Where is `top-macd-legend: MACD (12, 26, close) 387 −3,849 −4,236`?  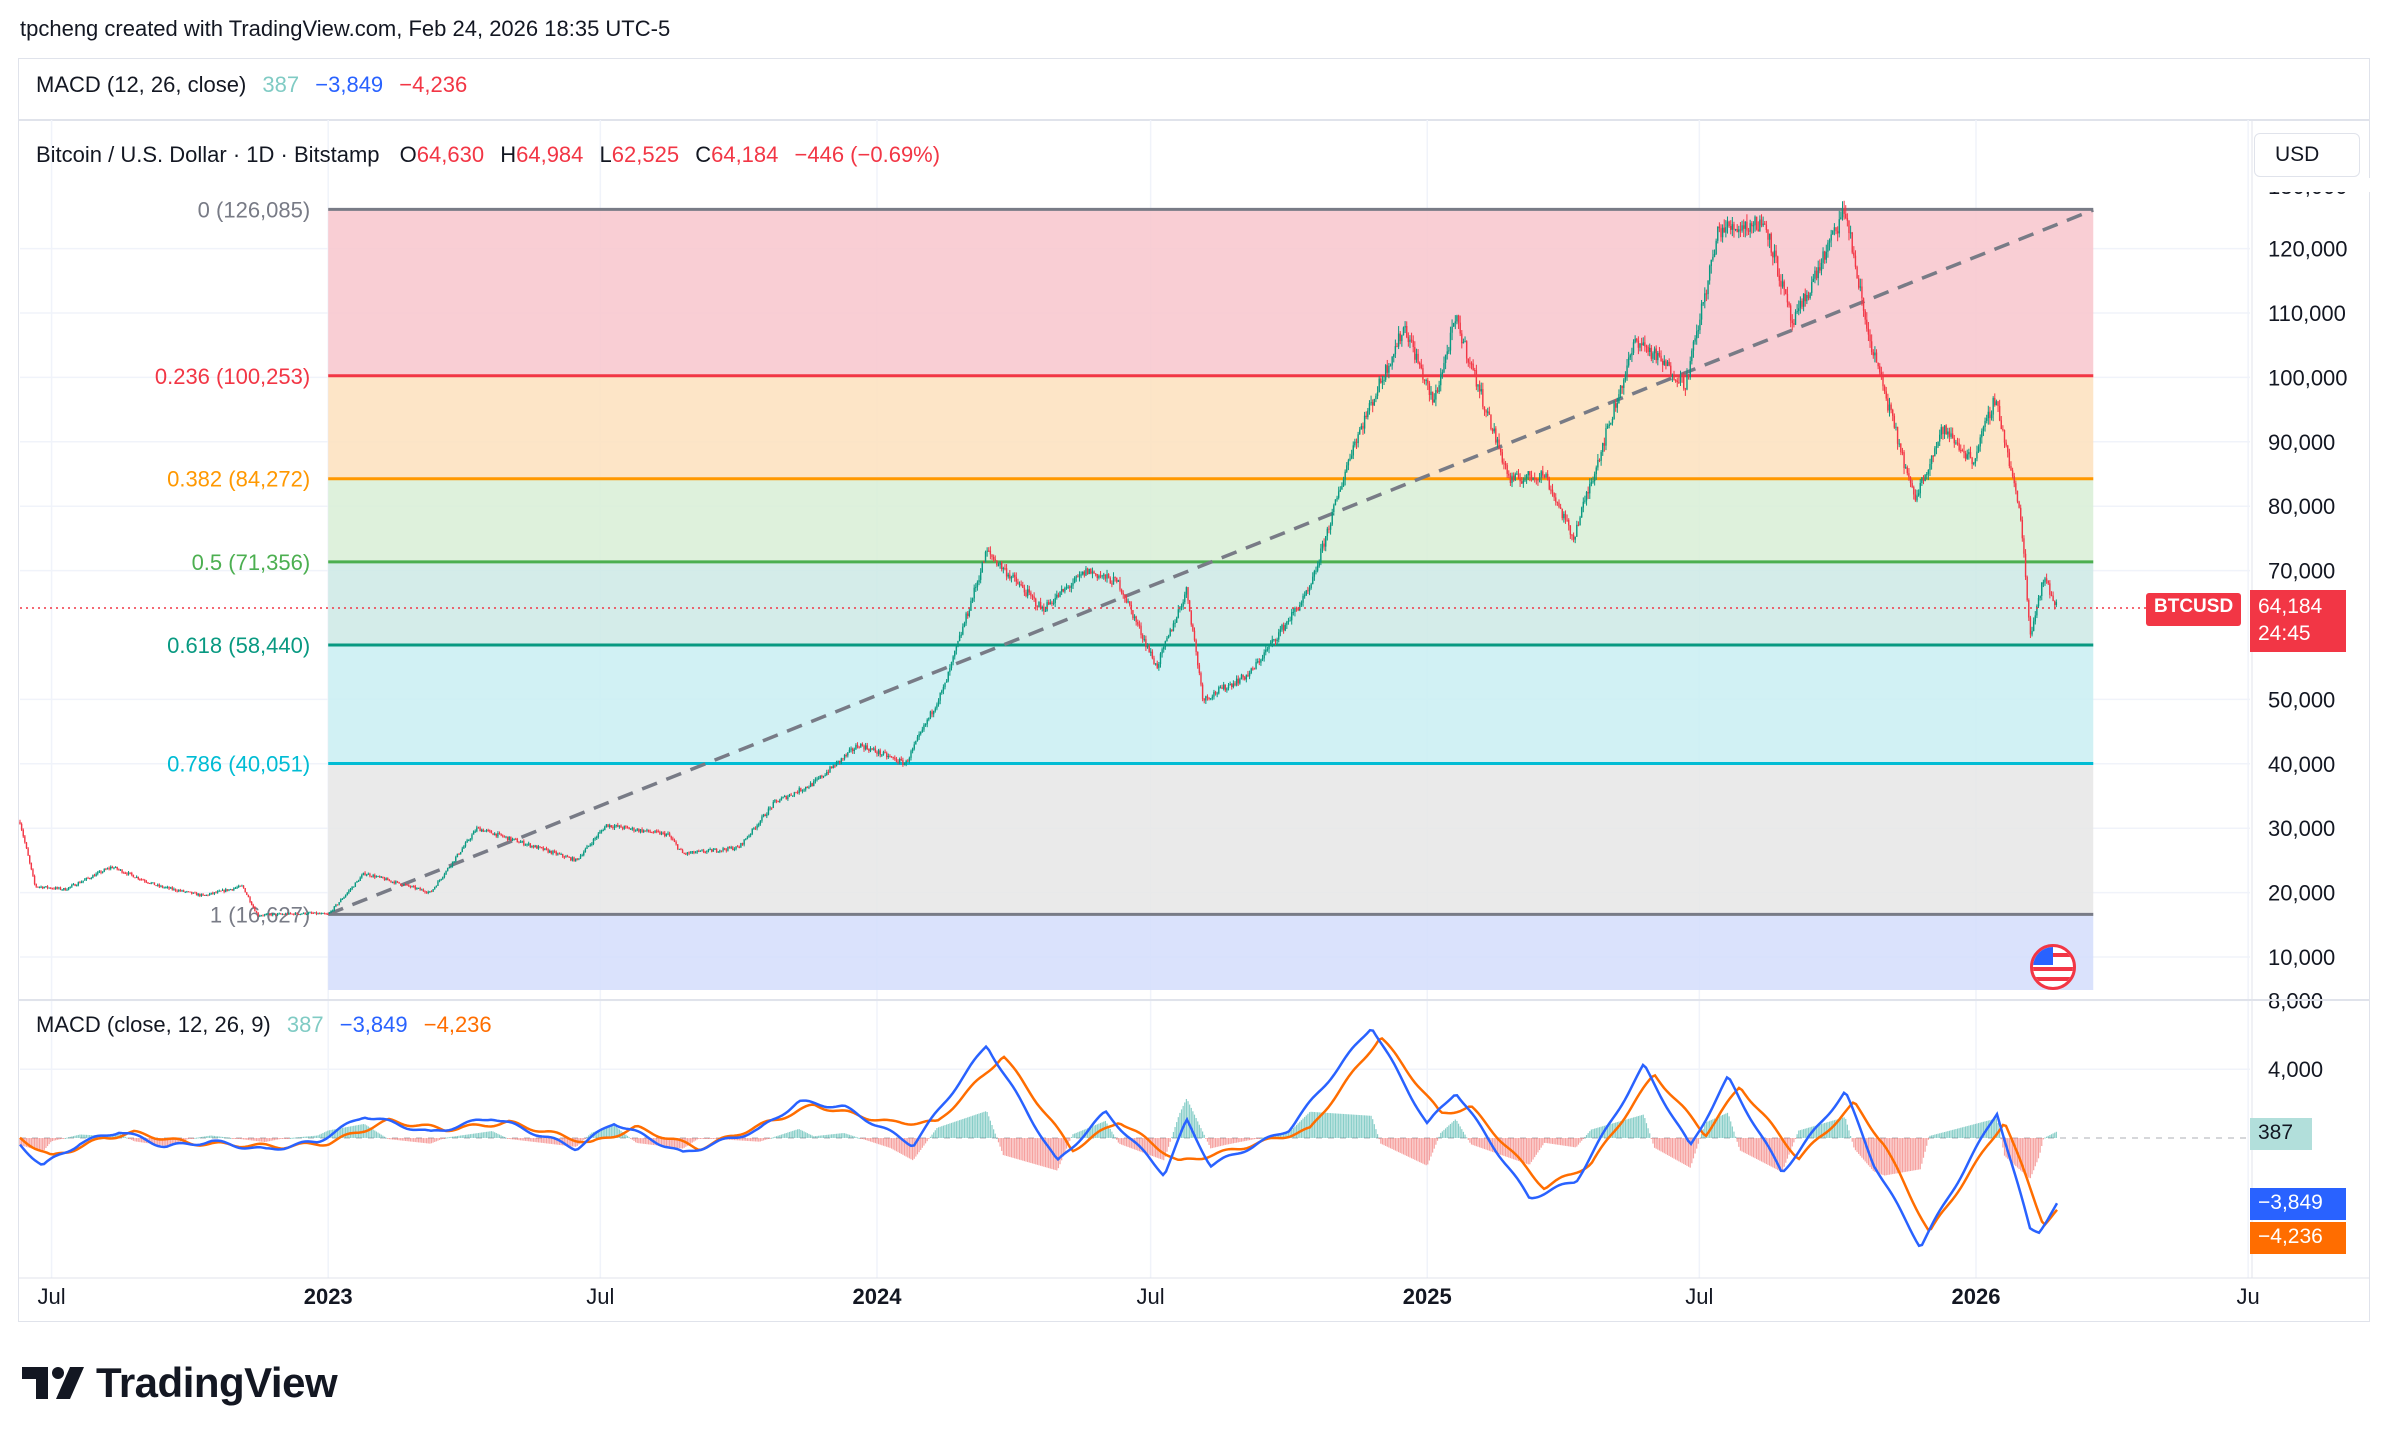
top-macd-legend: MACD (12, 26, close) 387 −3,849 −4,236 is located at coordinates (251, 85).